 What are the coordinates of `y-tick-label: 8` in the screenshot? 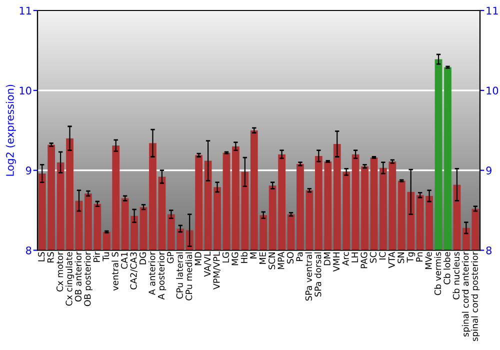 It's located at (29, 250).